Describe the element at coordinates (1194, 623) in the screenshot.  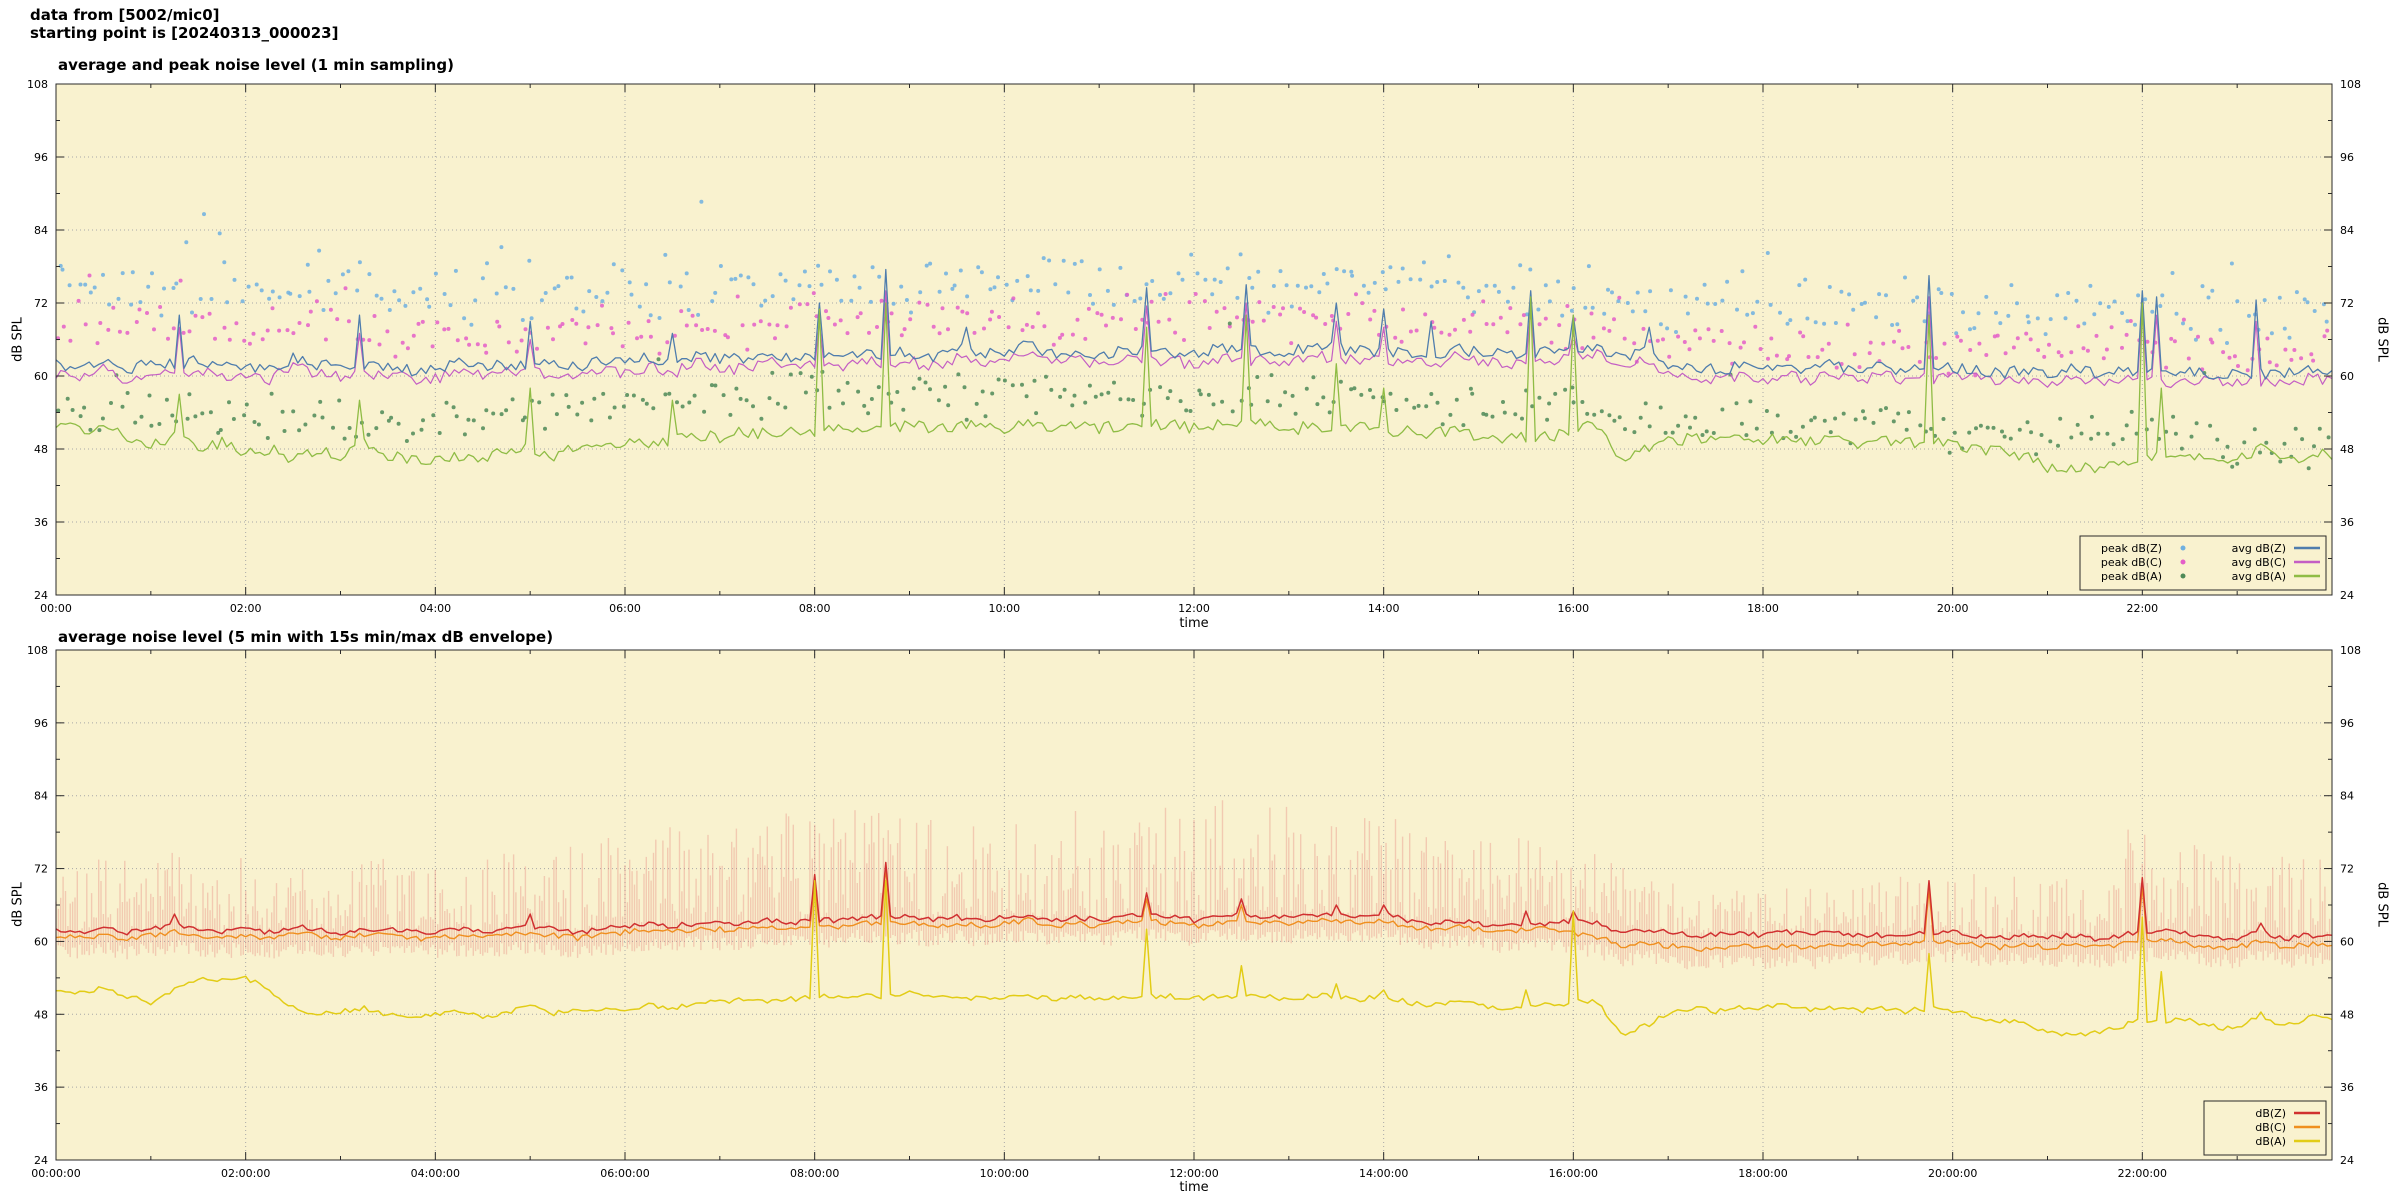
I see `top-chart-xlabel: time` at that location.